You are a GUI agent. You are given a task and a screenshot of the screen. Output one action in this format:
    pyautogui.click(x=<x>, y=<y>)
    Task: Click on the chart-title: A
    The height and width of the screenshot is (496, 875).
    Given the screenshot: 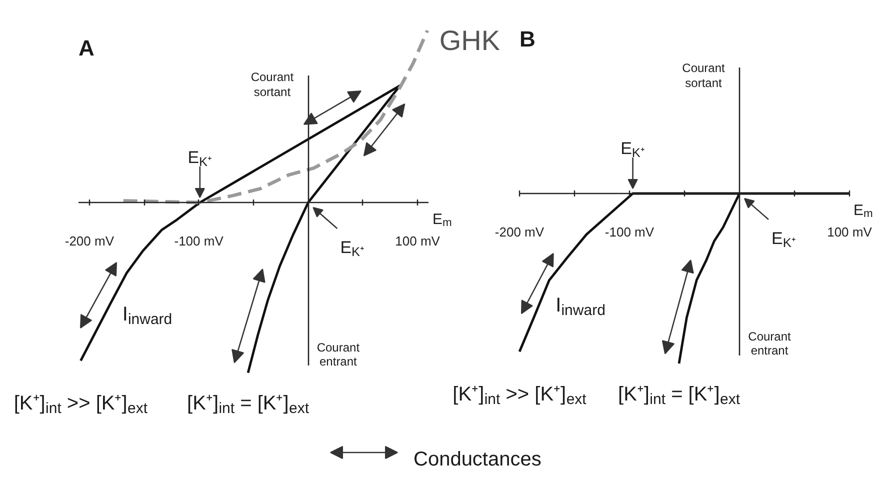 What is the action you would take?
    pyautogui.click(x=86, y=48)
    